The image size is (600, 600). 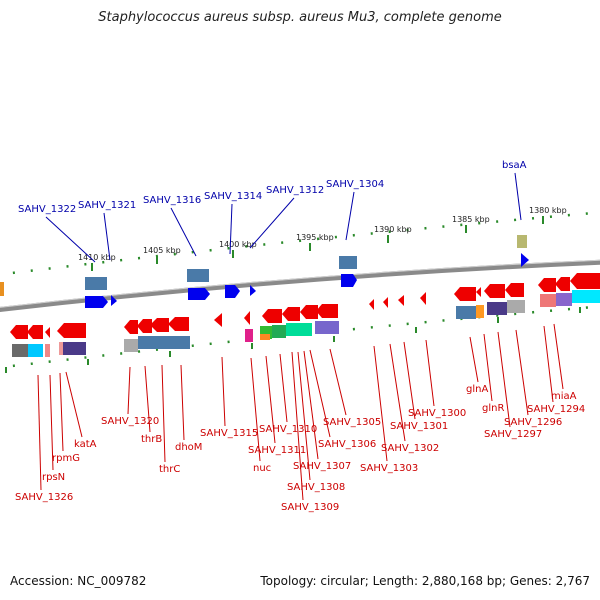 I want to click on gene-label-top: SAHV_1321, so click(x=107, y=205).